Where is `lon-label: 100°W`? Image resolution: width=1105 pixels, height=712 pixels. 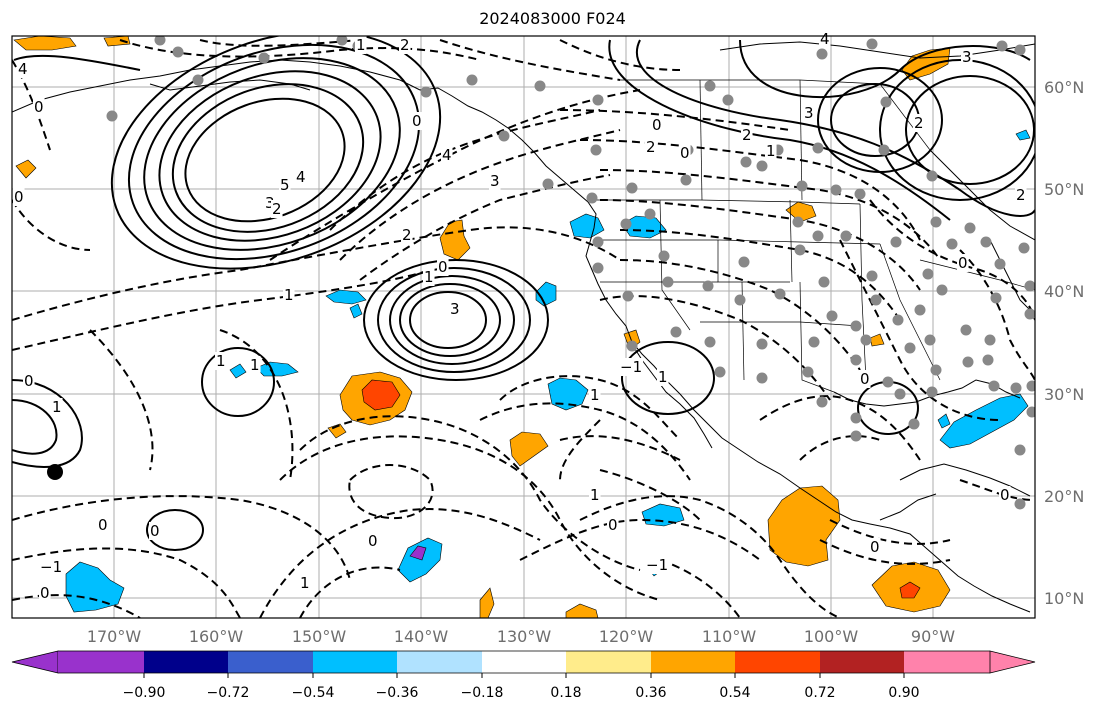 lon-label: 100°W is located at coordinates (831, 636).